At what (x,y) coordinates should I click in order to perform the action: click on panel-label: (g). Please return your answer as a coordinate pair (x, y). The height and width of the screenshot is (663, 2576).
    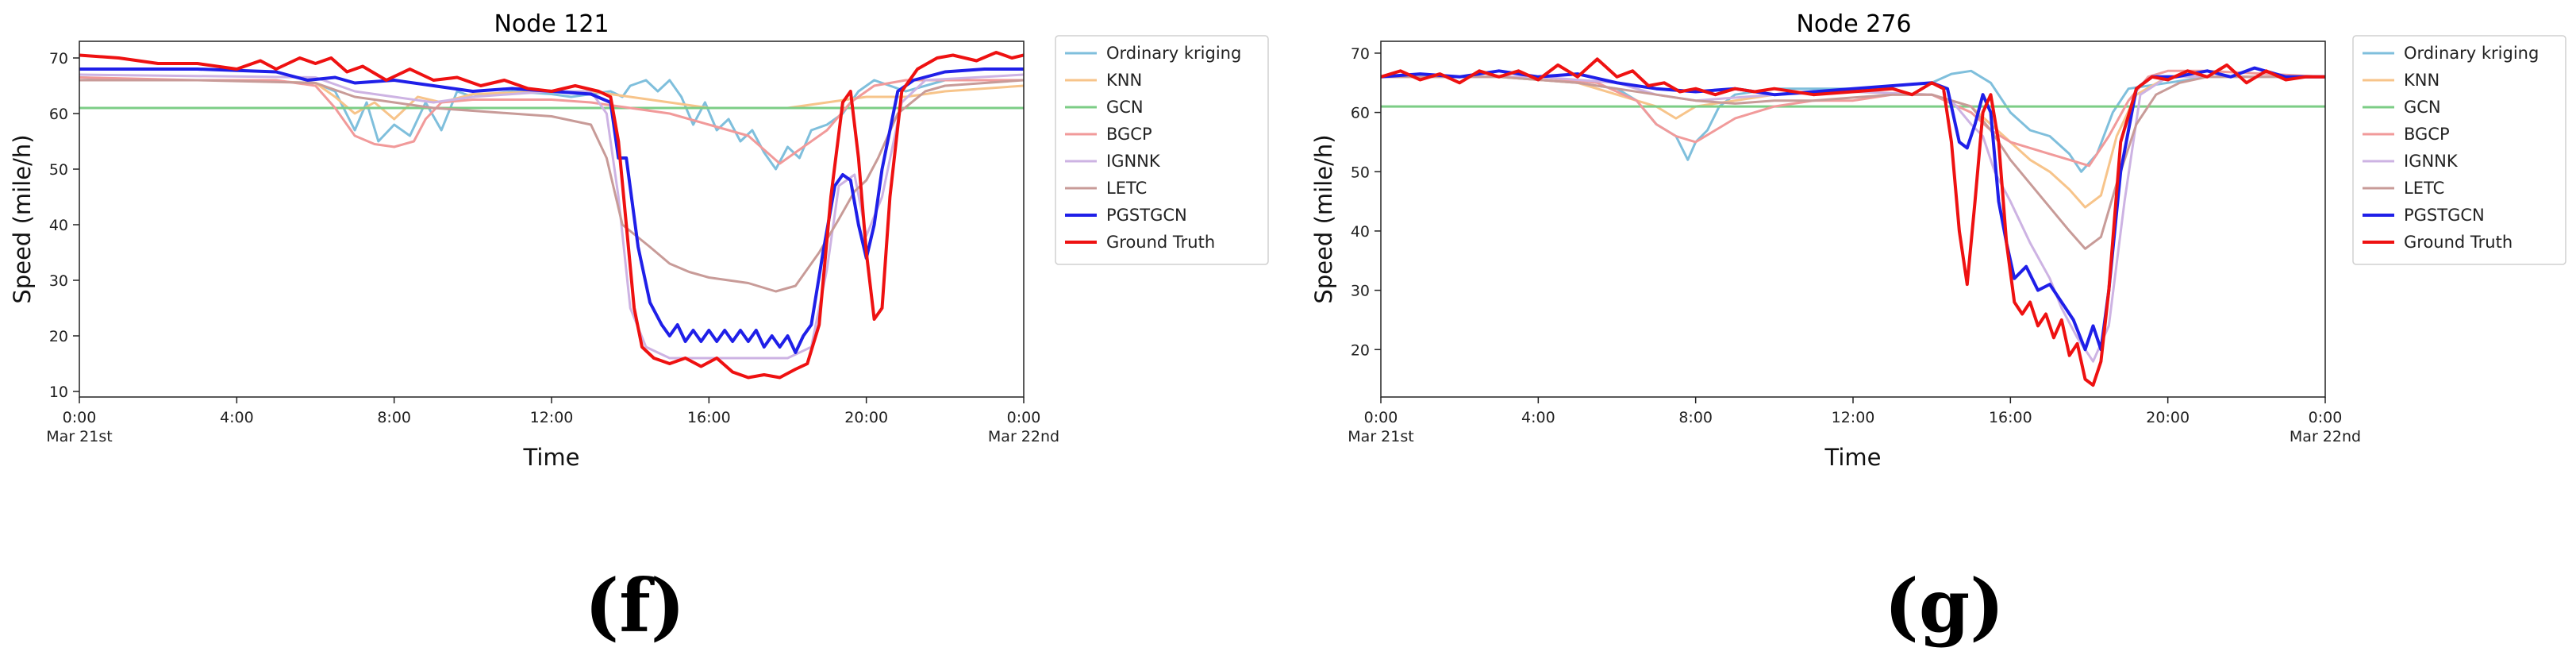
    Looking at the image, I should click on (1944, 606).